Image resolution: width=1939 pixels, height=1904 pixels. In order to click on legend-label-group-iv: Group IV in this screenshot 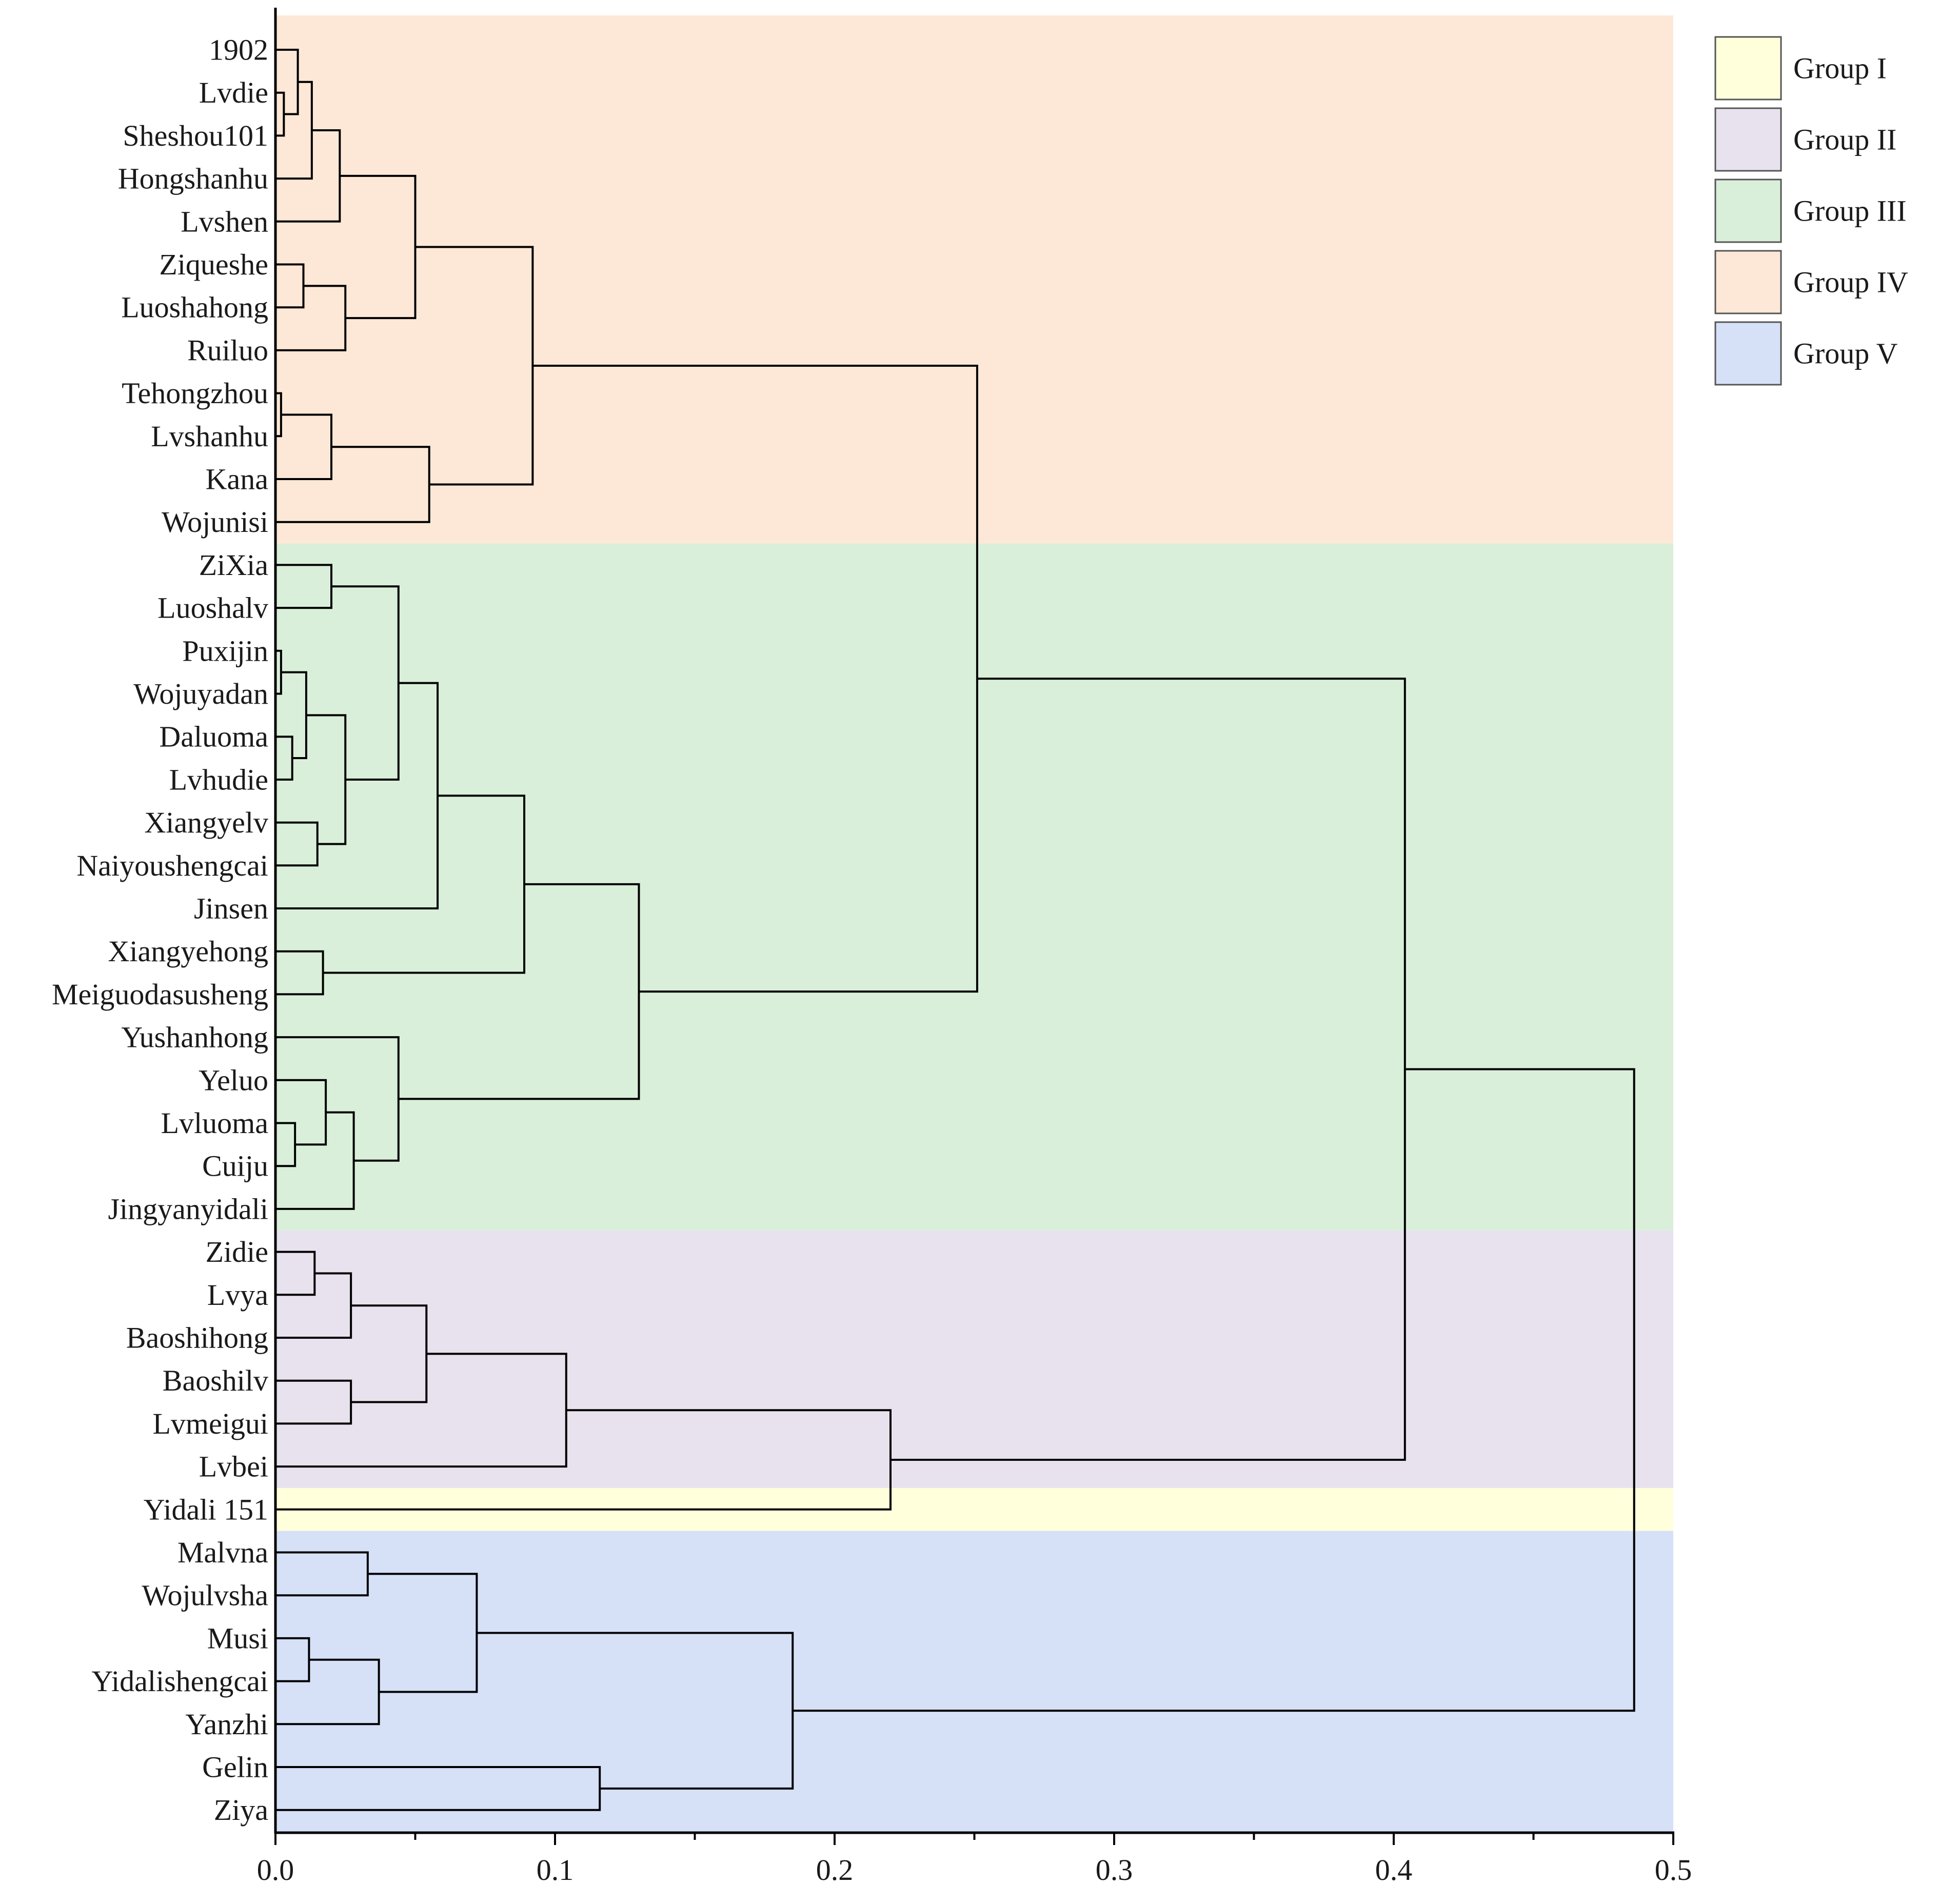, I will do `click(1850, 282)`.